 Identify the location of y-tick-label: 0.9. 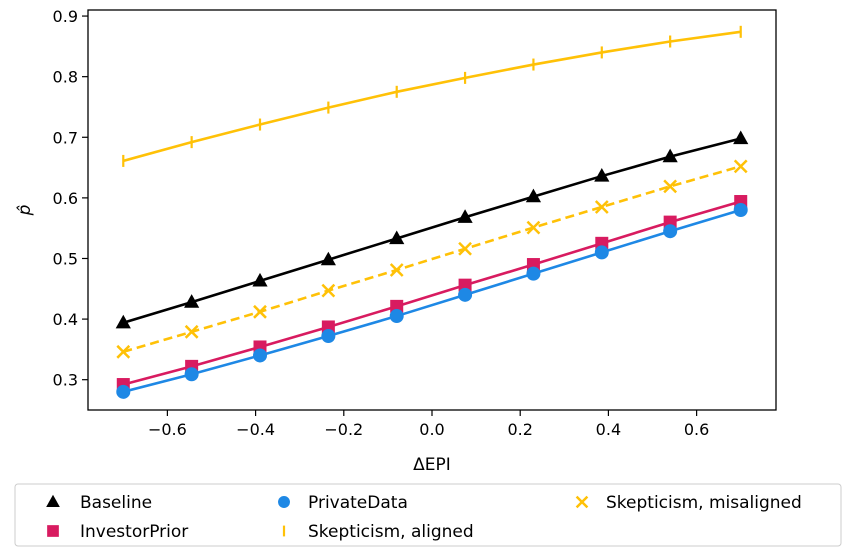
(65, 16).